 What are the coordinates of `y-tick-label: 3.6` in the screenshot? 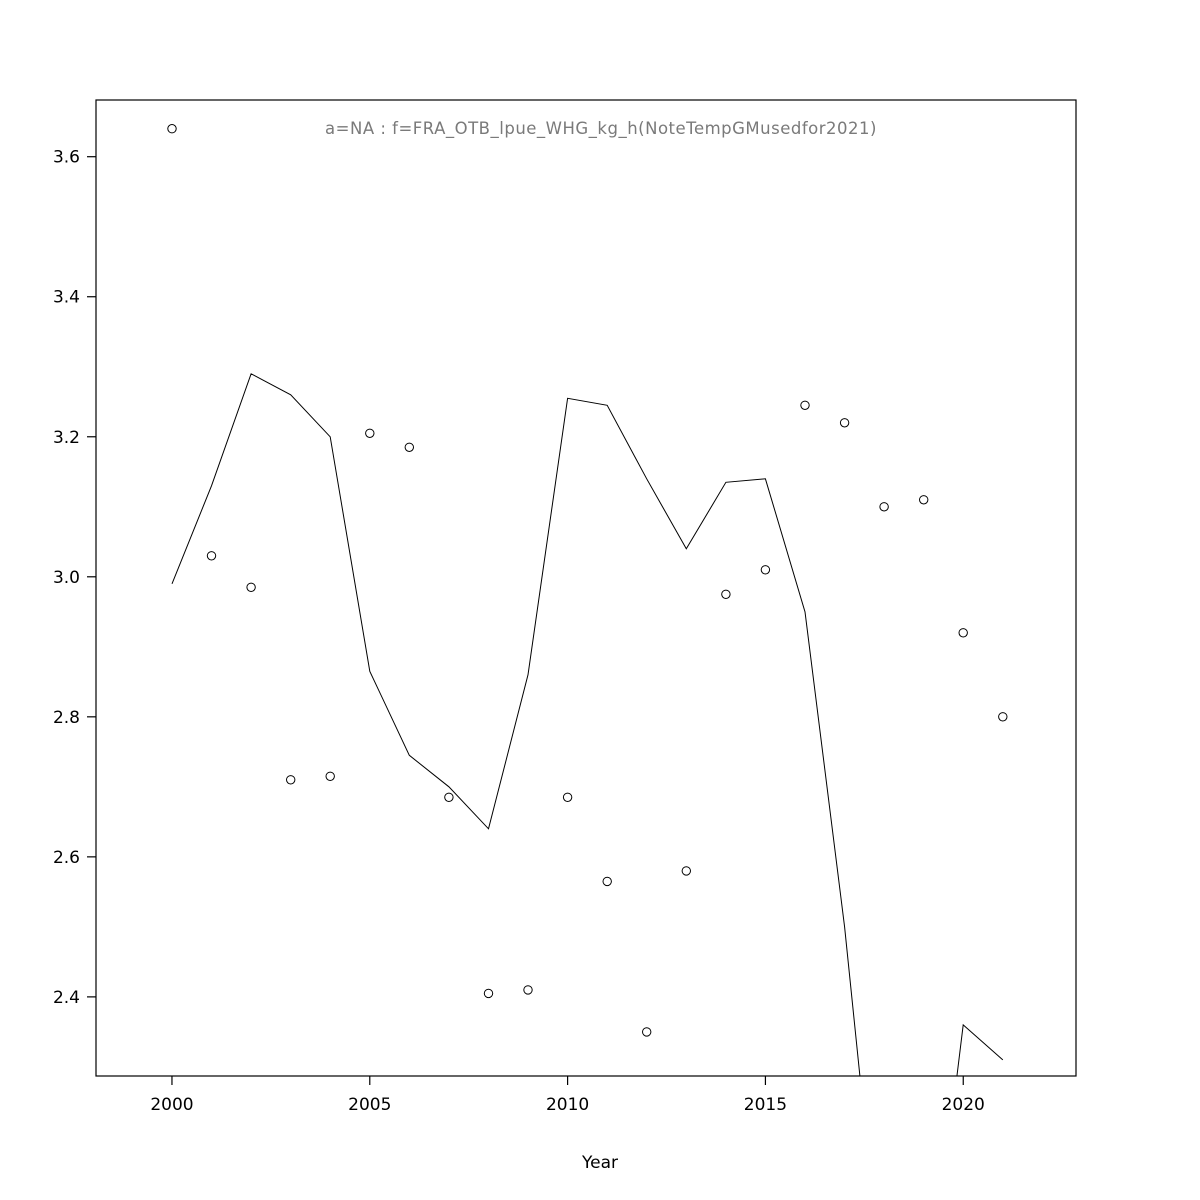 It's located at (66, 158).